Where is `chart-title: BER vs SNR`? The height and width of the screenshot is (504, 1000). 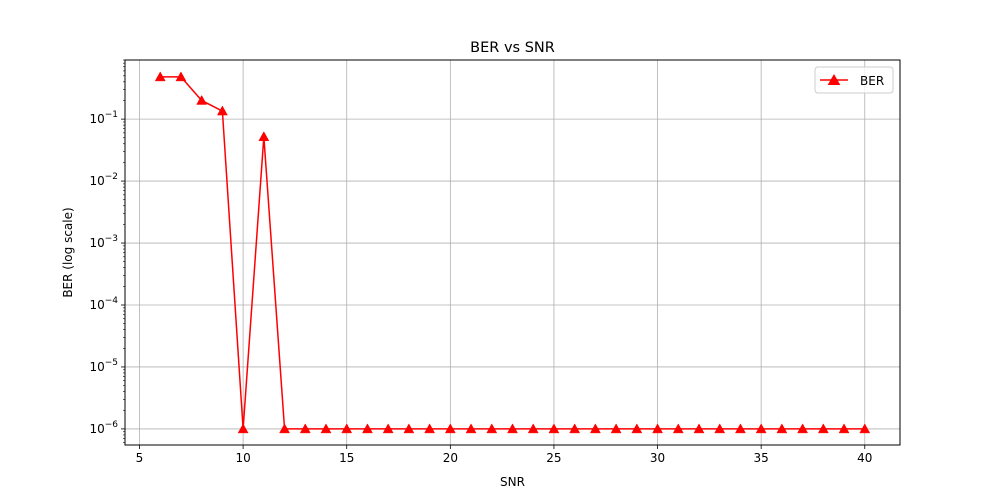
chart-title: BER vs SNR is located at coordinates (512, 48).